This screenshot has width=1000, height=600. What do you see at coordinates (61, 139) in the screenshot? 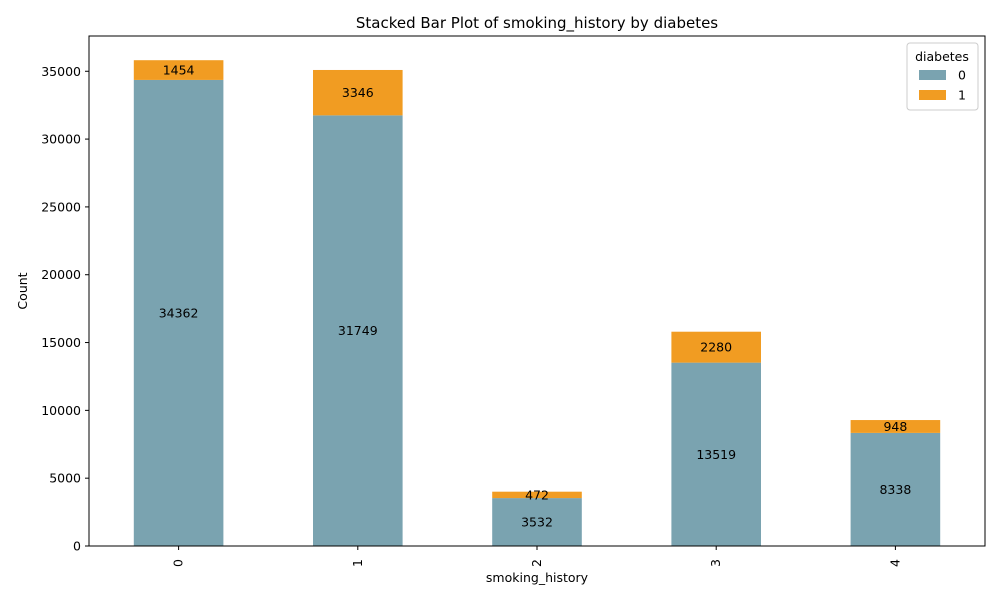
I see `y-tick-label: 30000` at bounding box center [61, 139].